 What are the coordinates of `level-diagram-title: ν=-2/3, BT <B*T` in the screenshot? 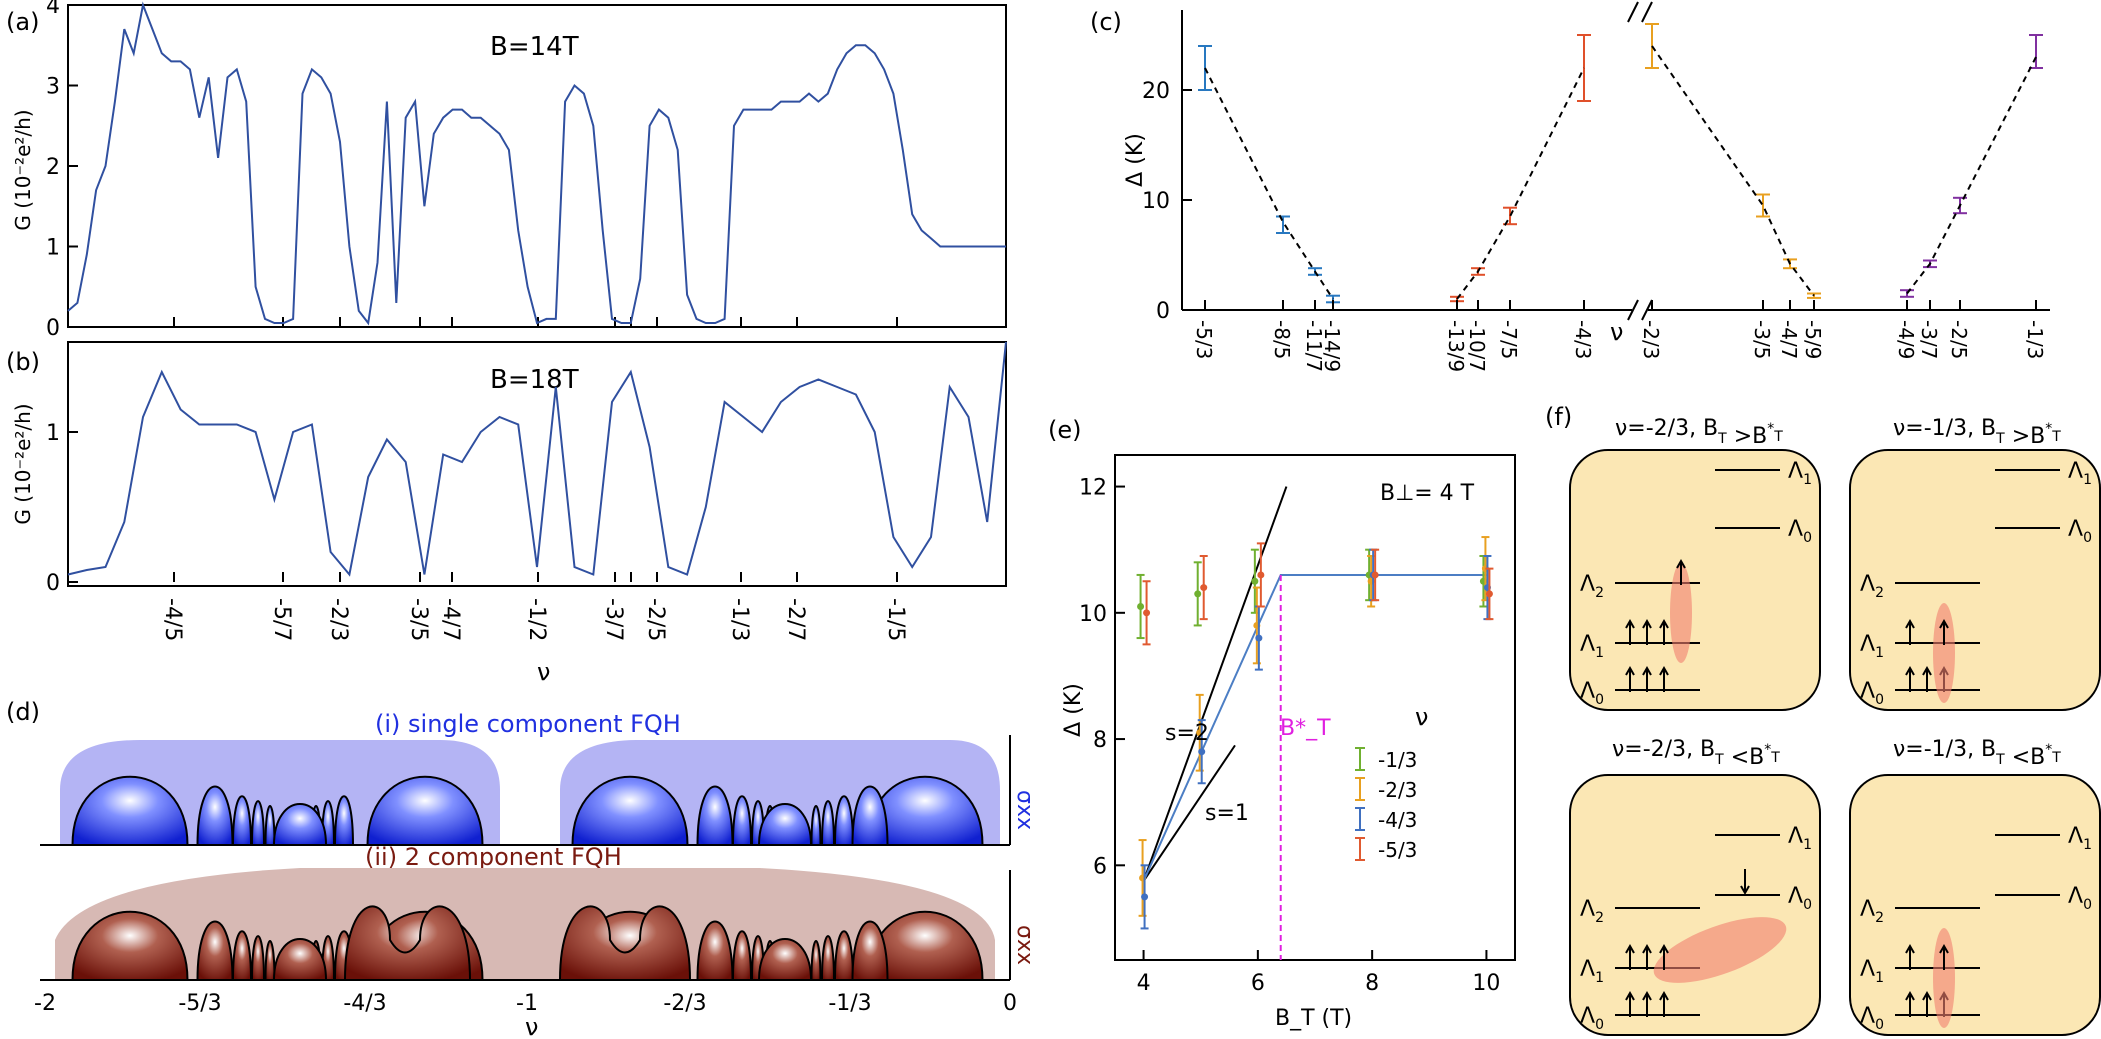 It's located at (1696, 753).